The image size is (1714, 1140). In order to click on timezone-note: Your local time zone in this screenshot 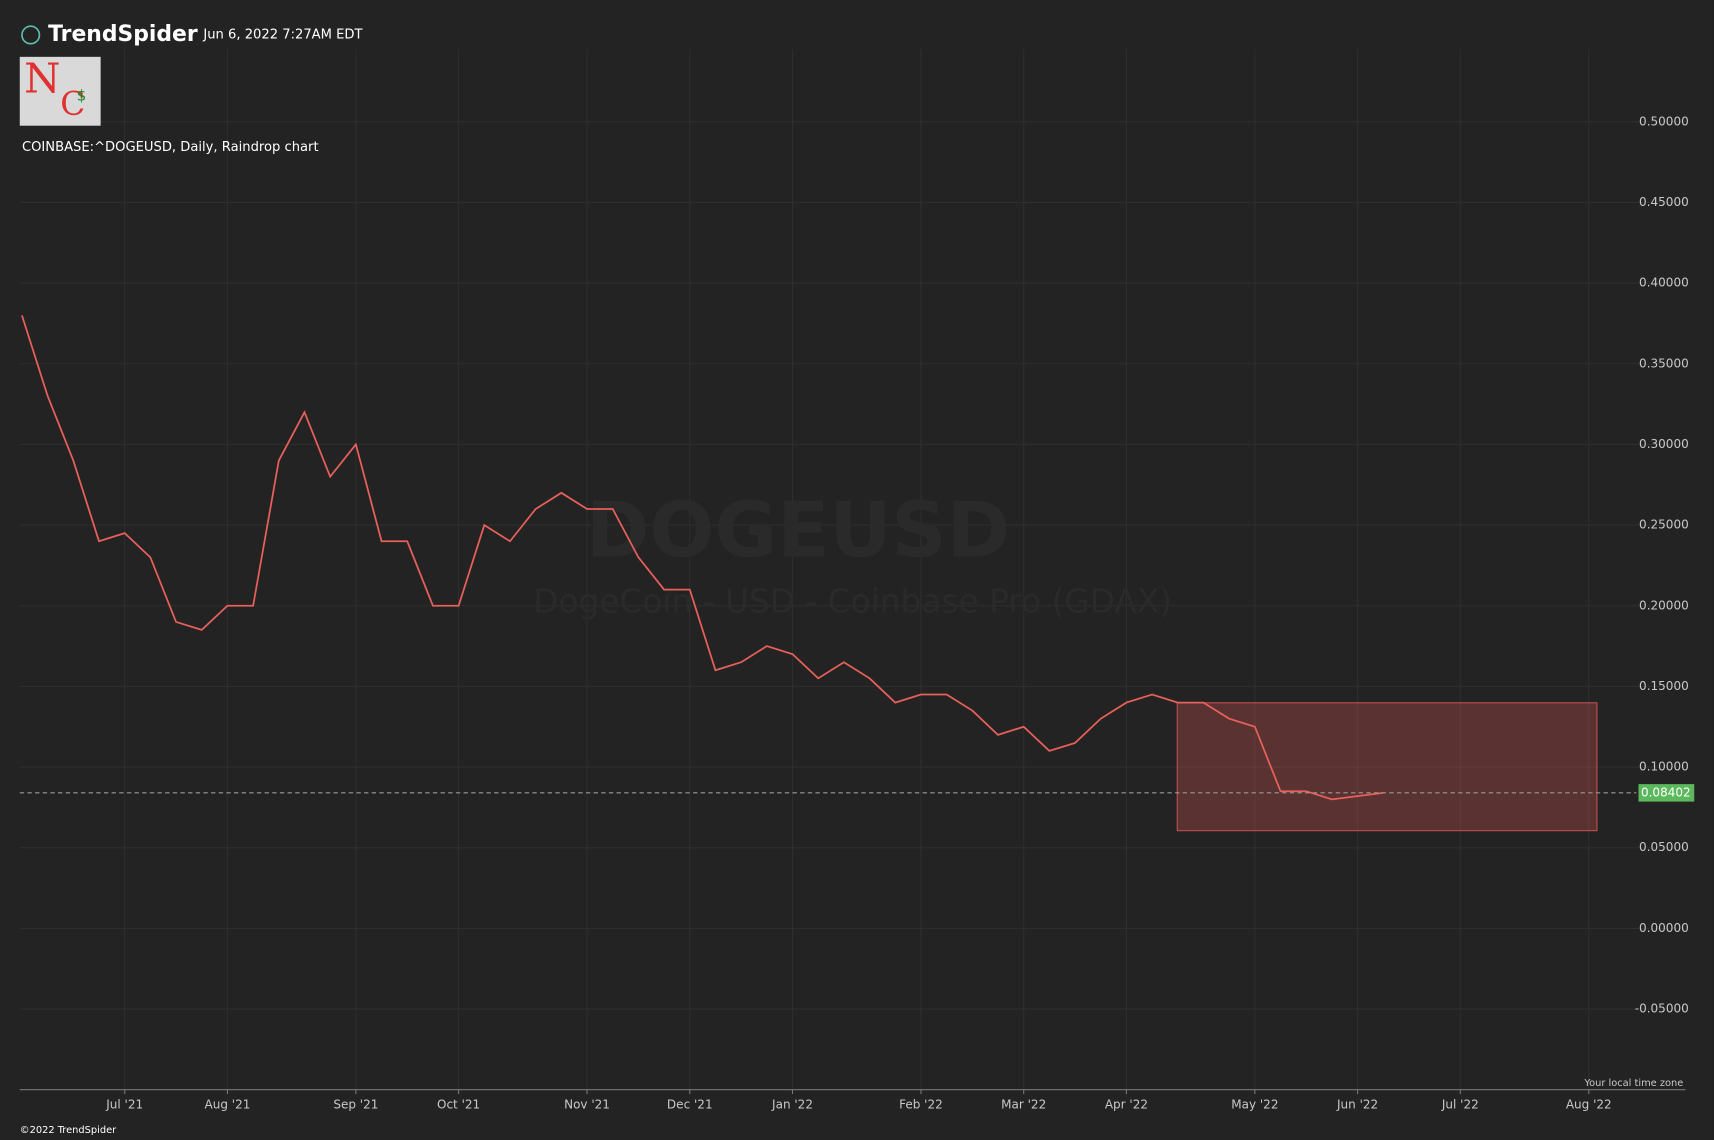, I will do `click(1633, 1083)`.